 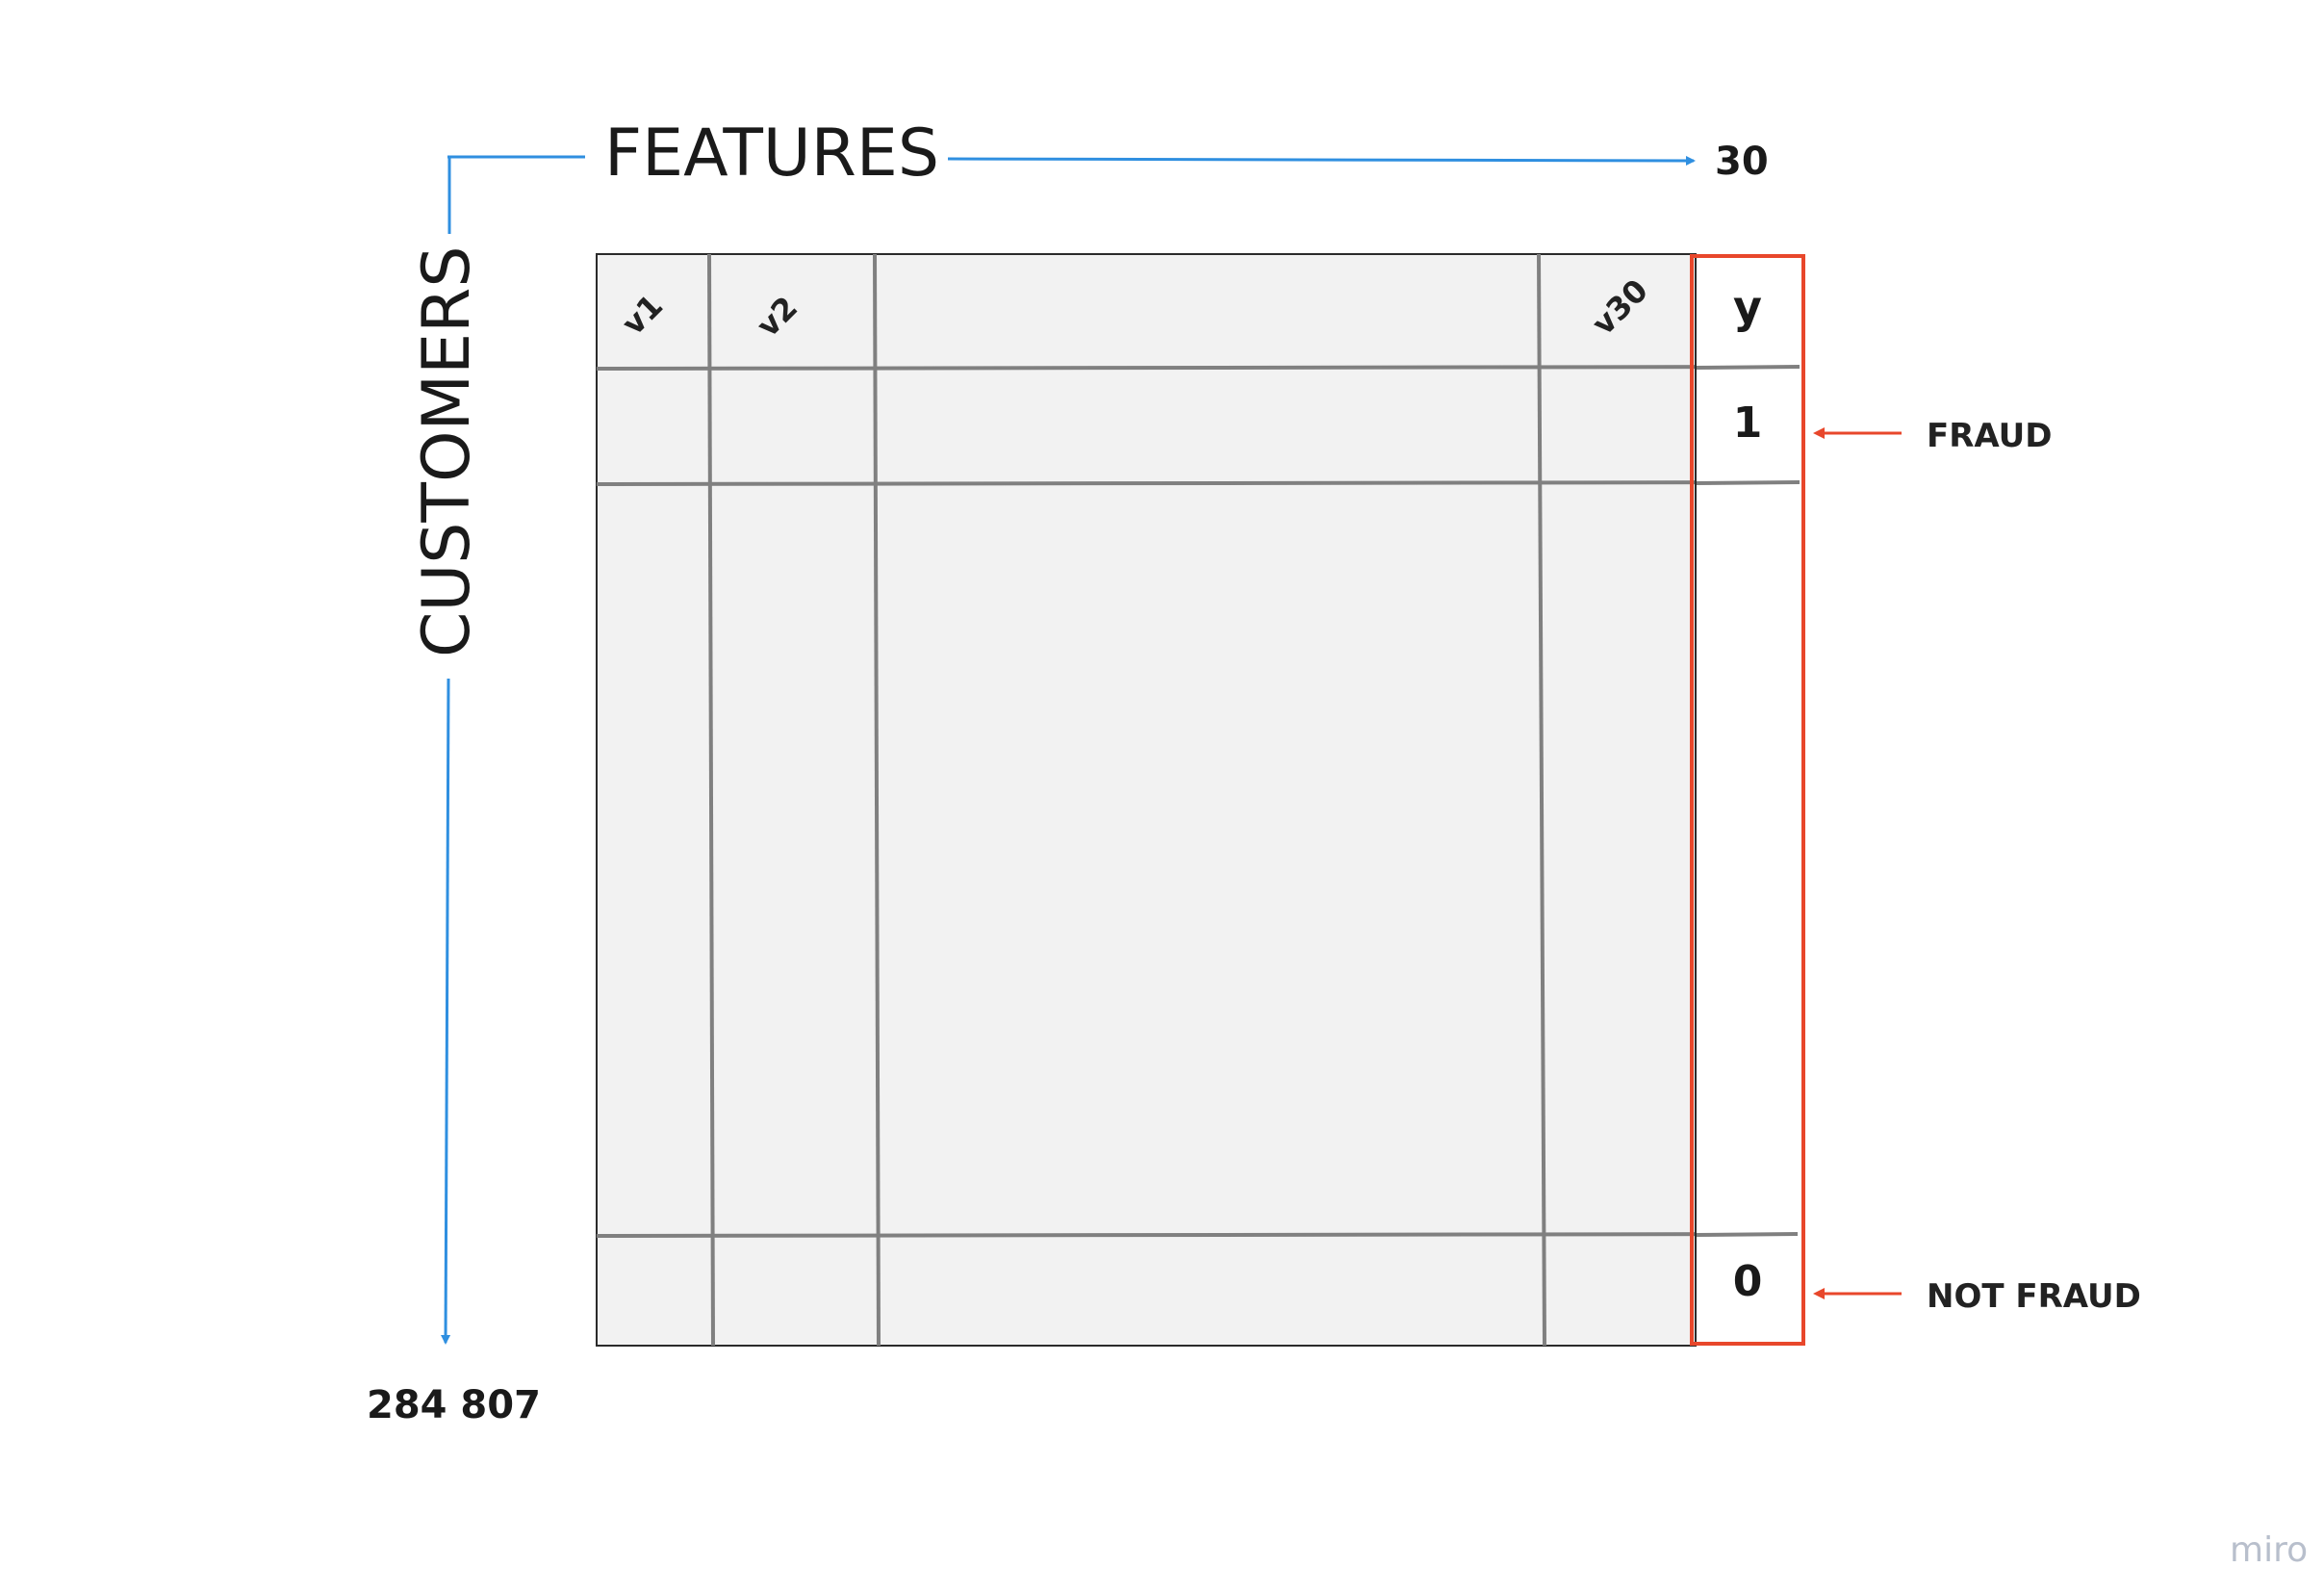 What do you see at coordinates (454, 1405) in the screenshot?
I see `customers-count: 284 807` at bounding box center [454, 1405].